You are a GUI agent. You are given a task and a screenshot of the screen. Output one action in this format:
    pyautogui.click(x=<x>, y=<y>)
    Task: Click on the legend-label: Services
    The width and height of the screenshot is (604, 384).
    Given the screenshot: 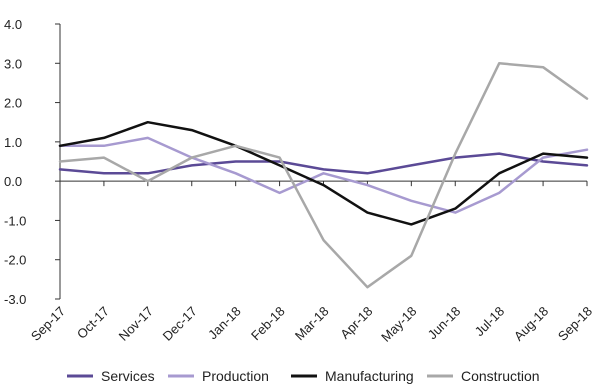 What is the action you would take?
    pyautogui.click(x=128, y=376)
    